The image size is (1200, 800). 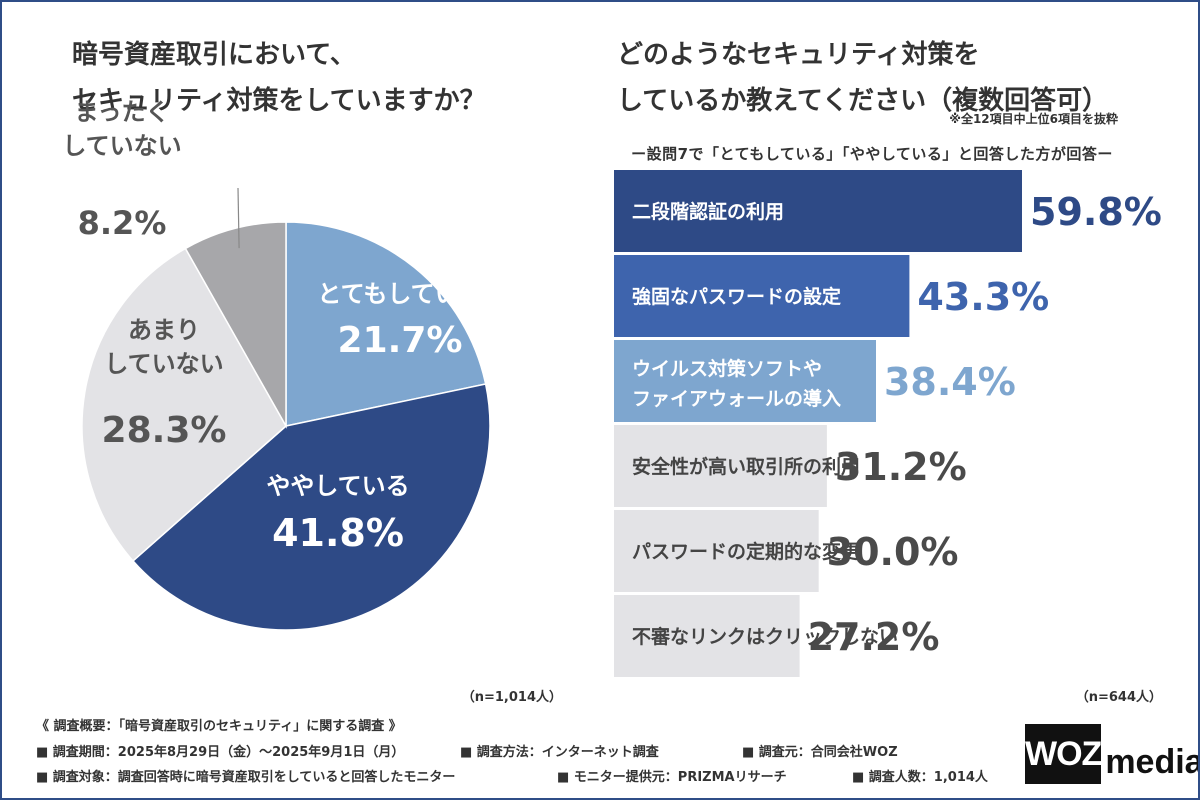 I want to click on bar-label: 強固なパスワードの設定, so click(x=736, y=296).